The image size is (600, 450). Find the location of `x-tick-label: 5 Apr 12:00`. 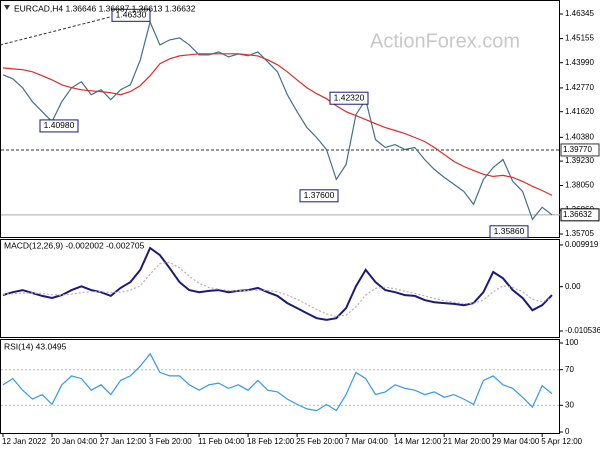

x-tick-label: 5 Apr 12:00 is located at coordinates (561, 441).